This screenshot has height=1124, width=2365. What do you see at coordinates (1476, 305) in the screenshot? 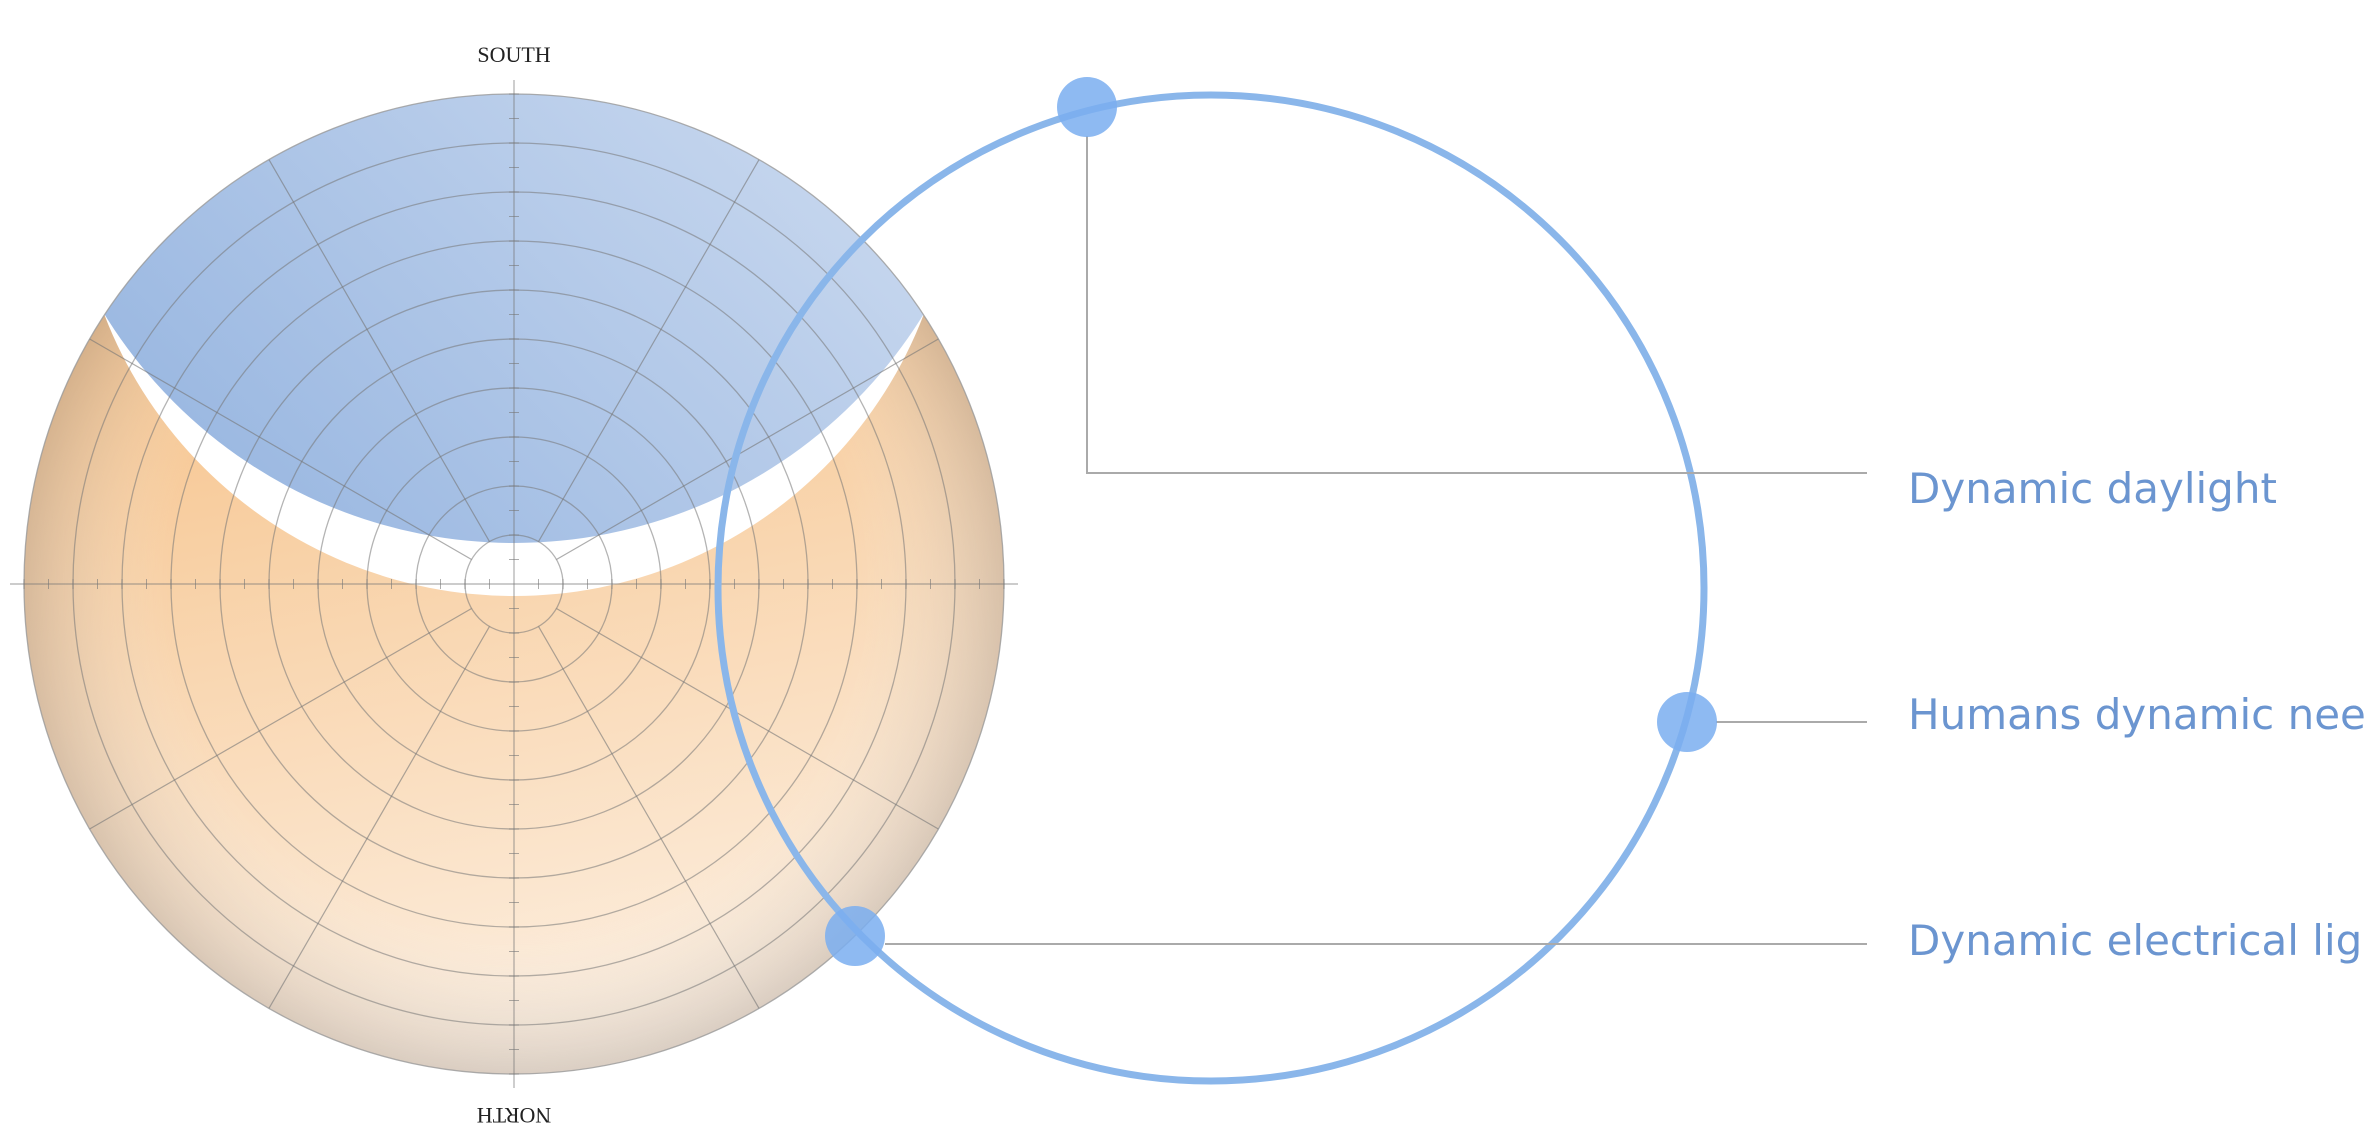
I see `connector` at bounding box center [1476, 305].